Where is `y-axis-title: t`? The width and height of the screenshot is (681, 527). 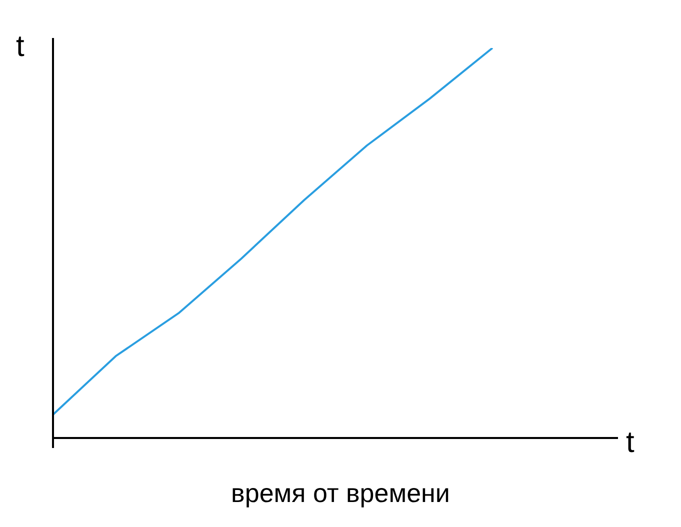 y-axis-title: t is located at coordinates (20, 47).